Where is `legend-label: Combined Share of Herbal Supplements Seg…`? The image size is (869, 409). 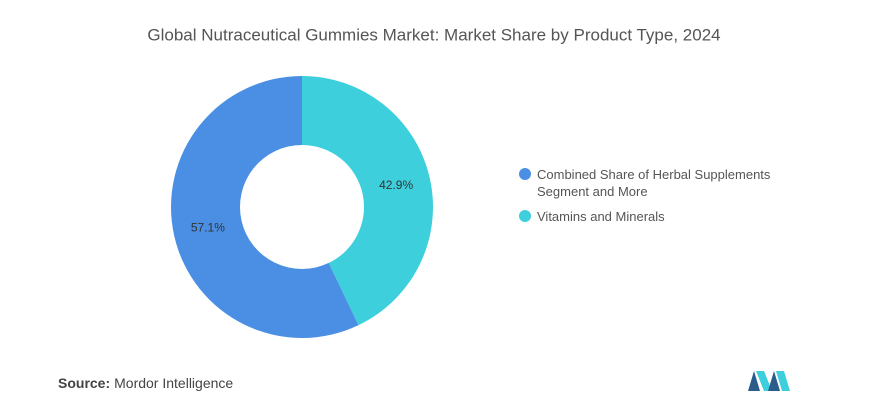 legend-label: Combined Share of Herbal Supplements Seg… is located at coordinates (654, 183).